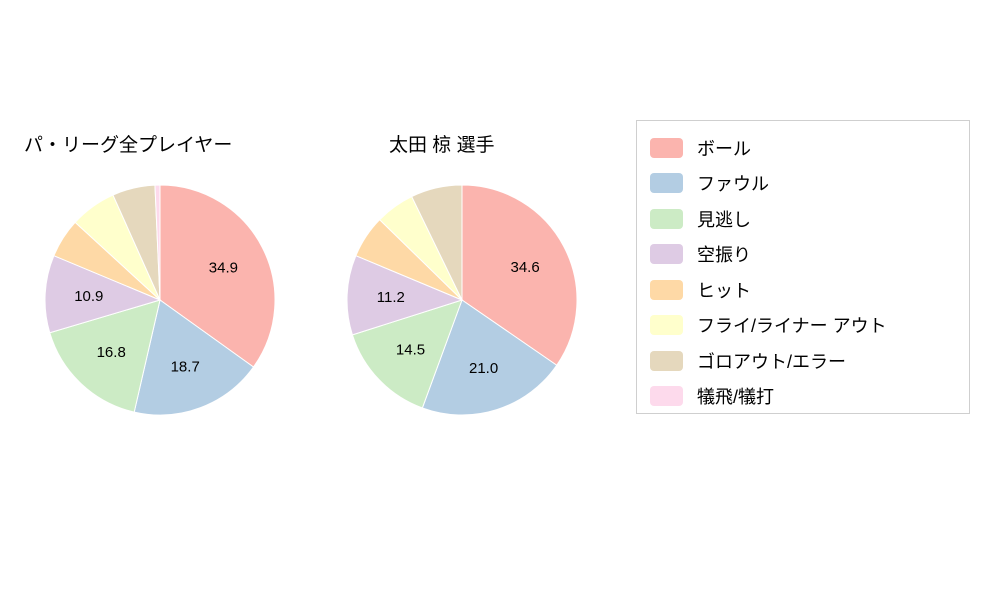 This screenshot has width=1000, height=600. I want to click on left-pie-chart: 34.9 18.7 16.8 10.9, so click(160, 300).